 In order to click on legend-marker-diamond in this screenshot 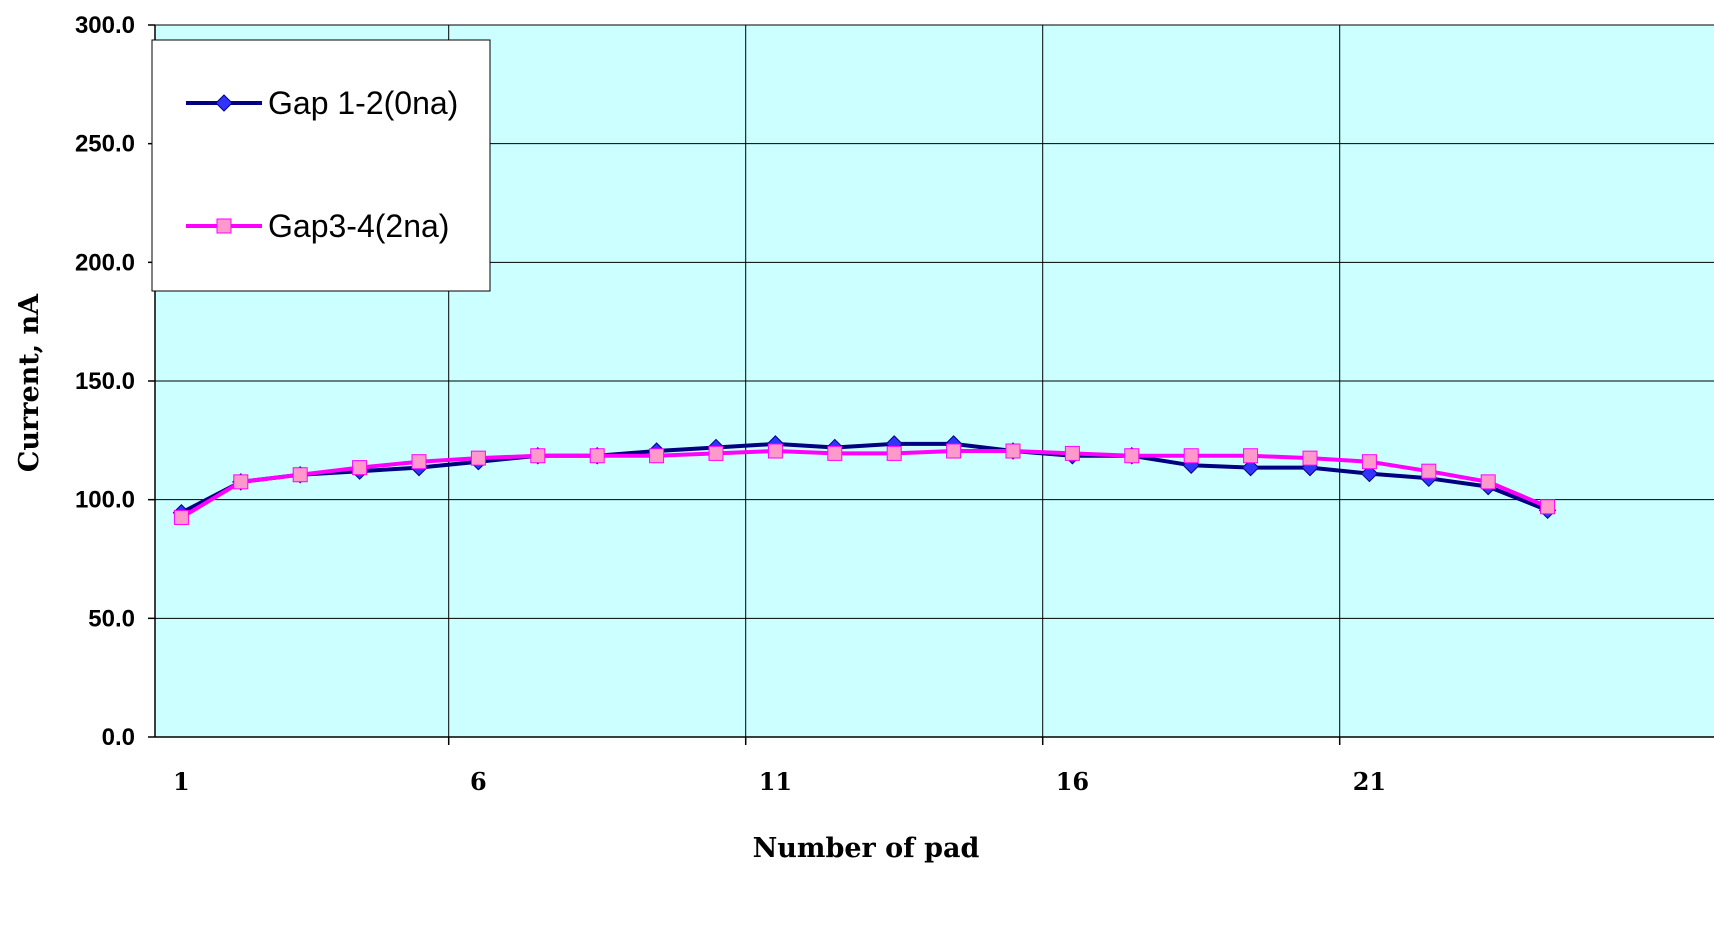, I will do `click(224, 103)`.